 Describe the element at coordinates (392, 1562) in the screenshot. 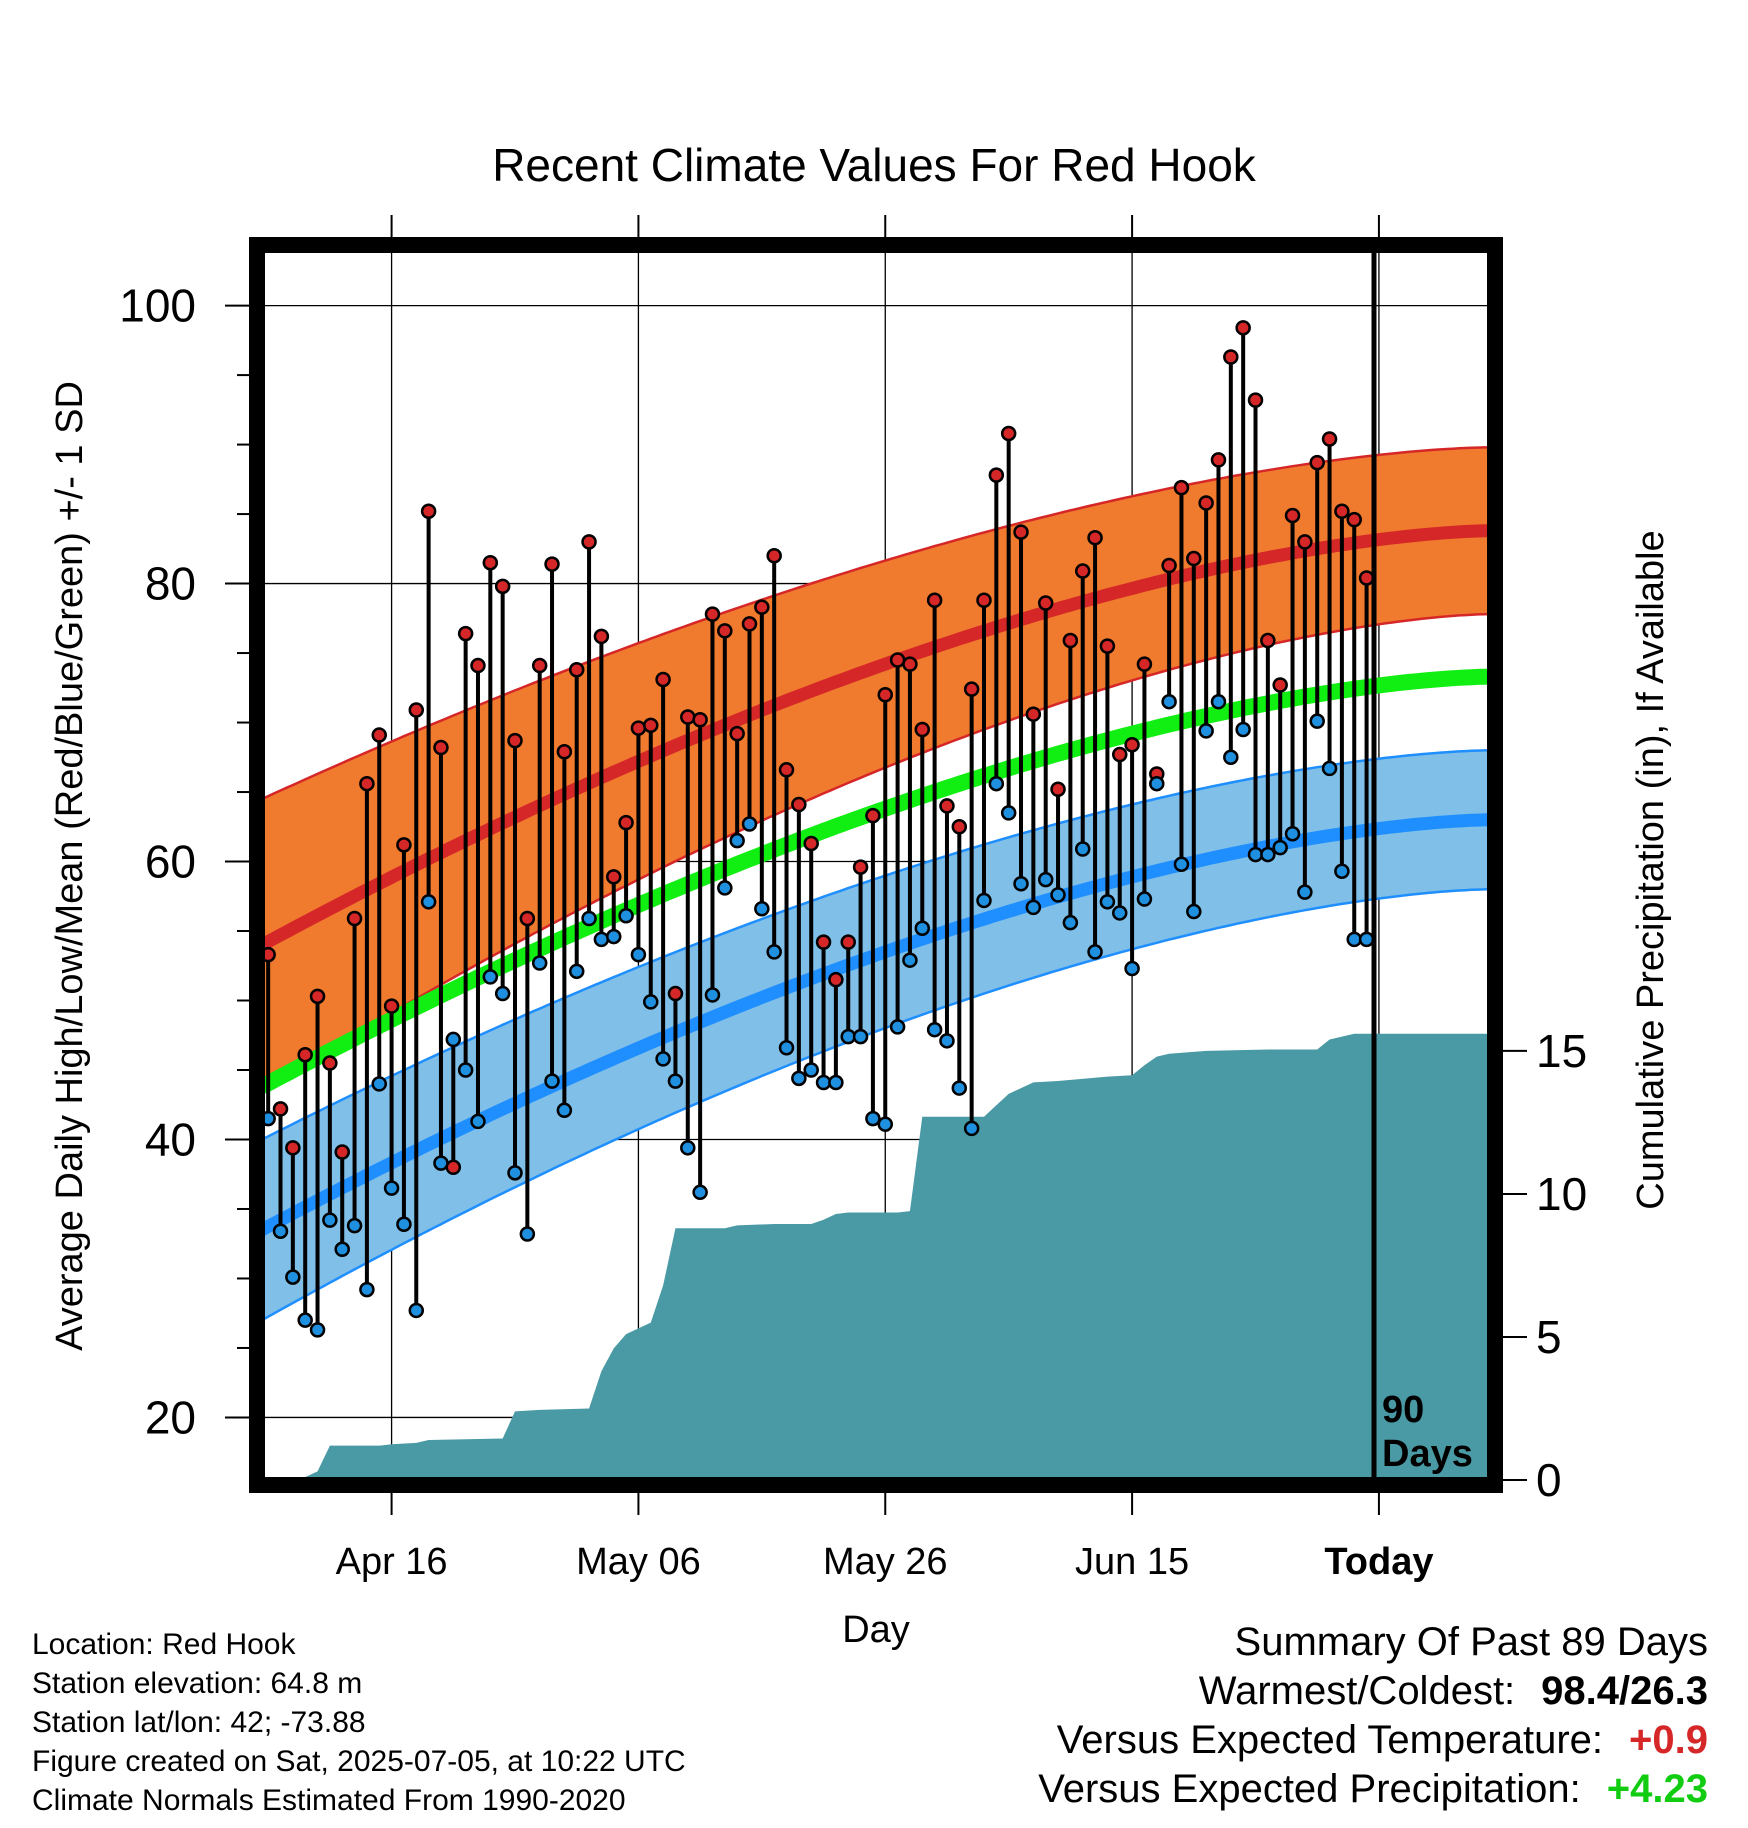

I see `x-tick-label: Apr 16` at that location.